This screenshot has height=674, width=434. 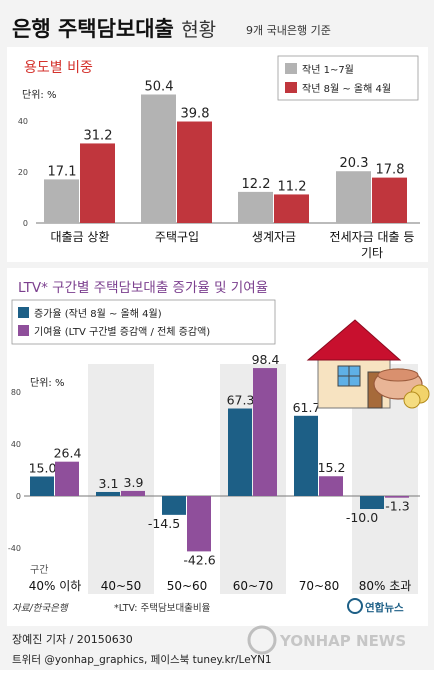 I want to click on chart2-value-label: -14.5, so click(x=164, y=523).